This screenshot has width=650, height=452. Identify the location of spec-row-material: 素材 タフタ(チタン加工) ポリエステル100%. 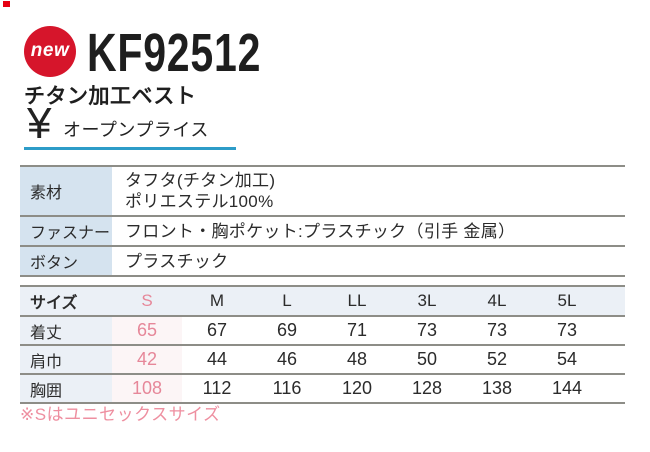
(322, 192).